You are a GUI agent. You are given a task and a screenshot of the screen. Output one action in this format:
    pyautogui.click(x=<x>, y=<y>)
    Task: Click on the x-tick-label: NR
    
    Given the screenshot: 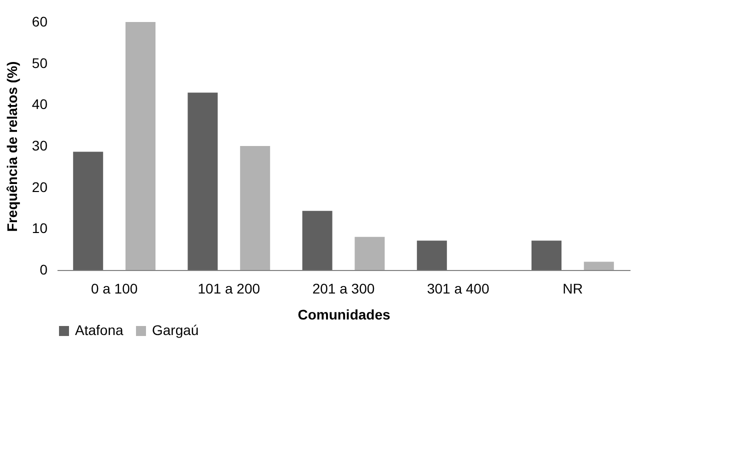 What is the action you would take?
    pyautogui.click(x=572, y=288)
    